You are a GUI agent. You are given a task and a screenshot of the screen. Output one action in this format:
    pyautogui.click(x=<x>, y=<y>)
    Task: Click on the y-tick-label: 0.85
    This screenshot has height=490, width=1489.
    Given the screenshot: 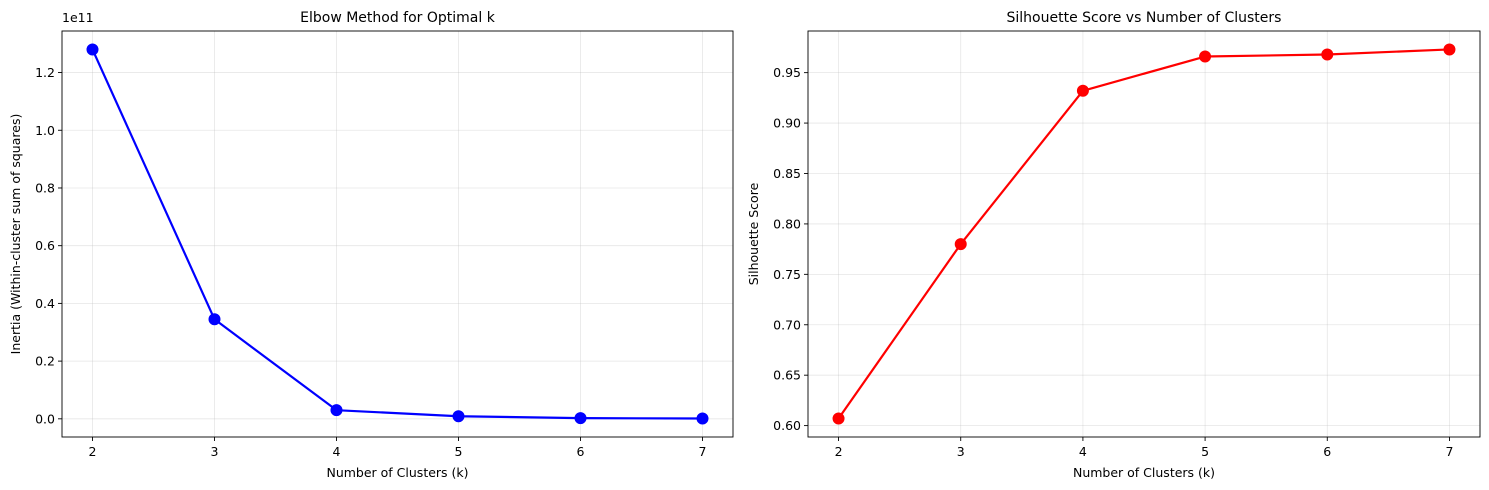 What is the action you would take?
    pyautogui.click(x=787, y=173)
    